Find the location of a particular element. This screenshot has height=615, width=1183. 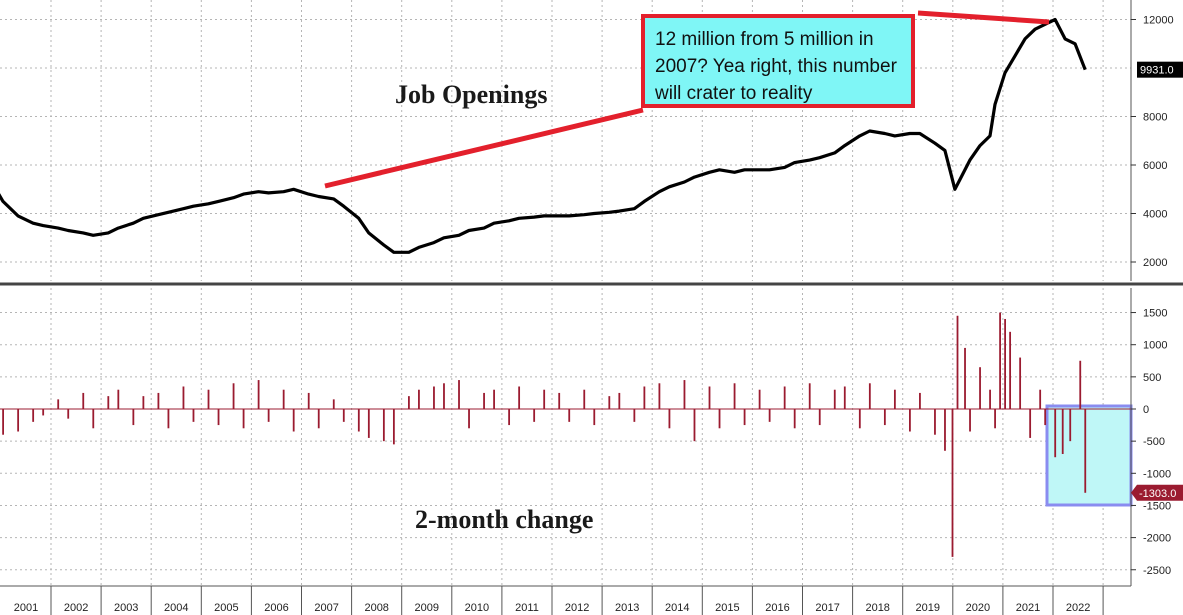

upper-y-tick-label: 2000 is located at coordinates (1155, 263).